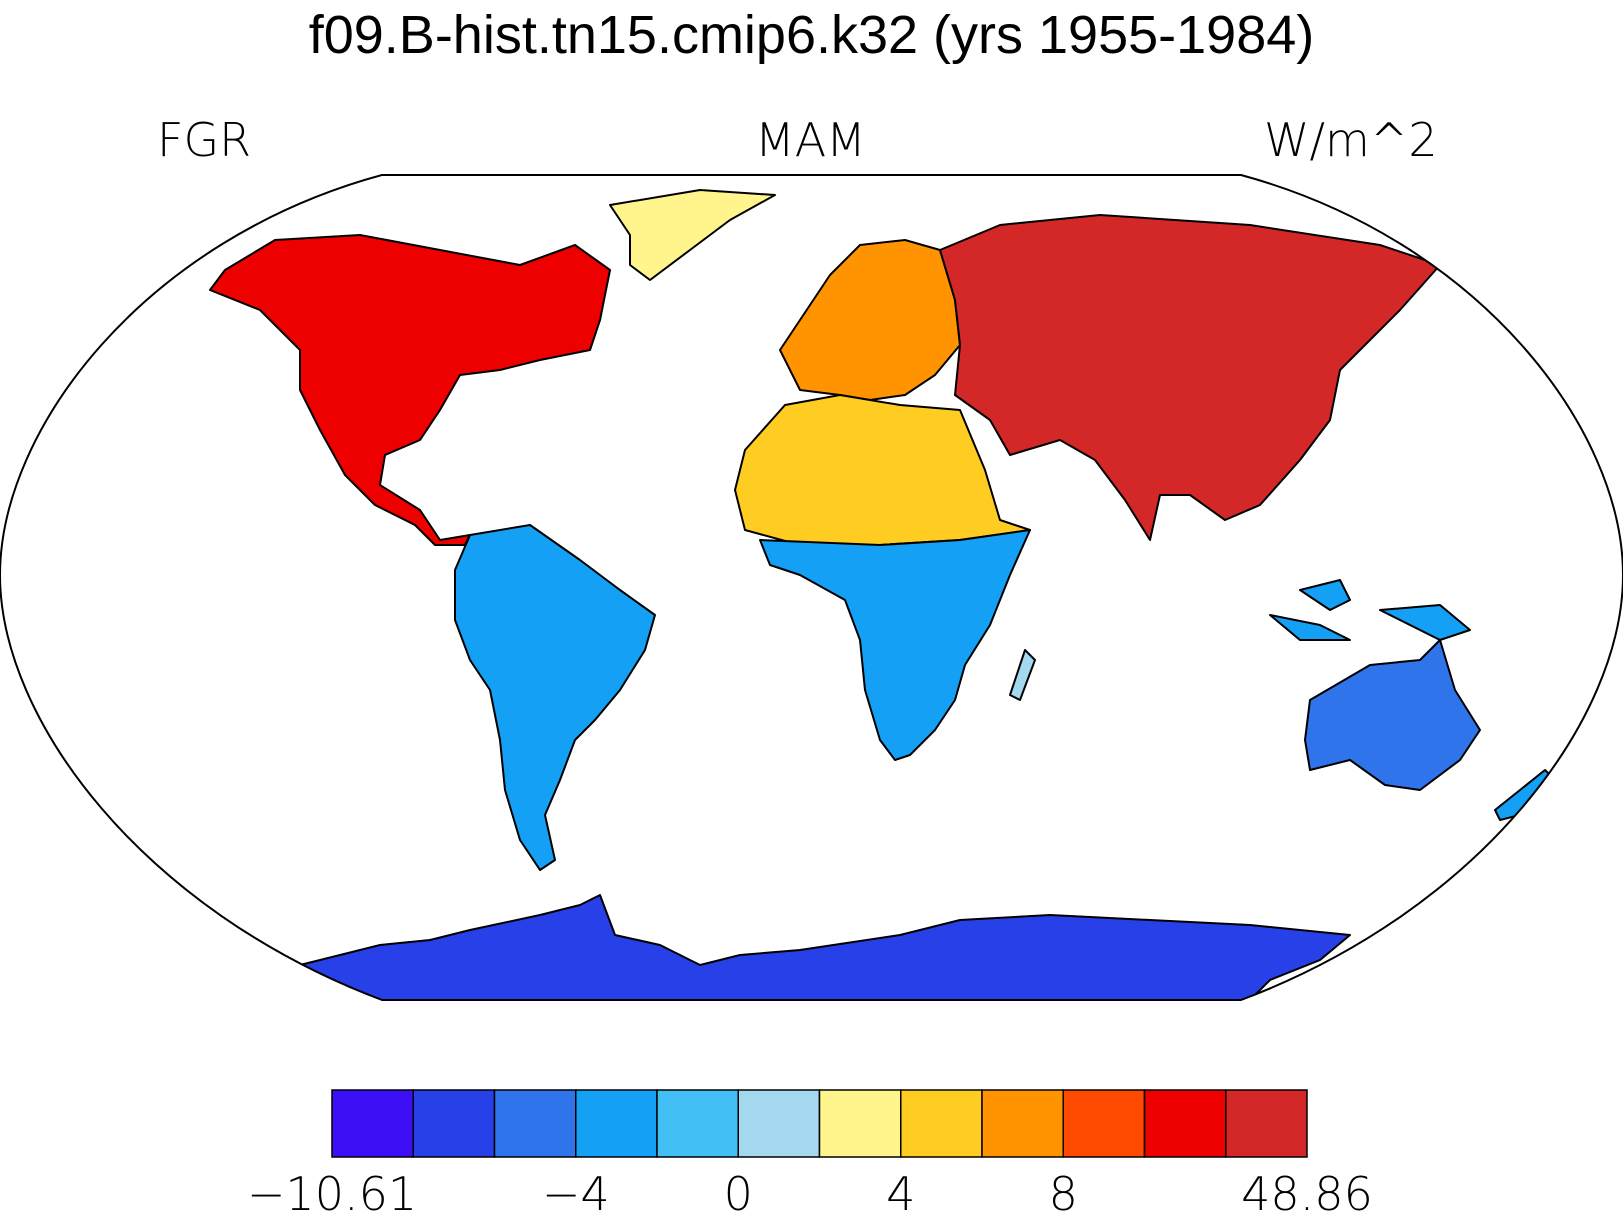 Image resolution: width=1623 pixels, height=1221 pixels. I want to click on colorbar-tick-label: 8, so click(1063, 1194).